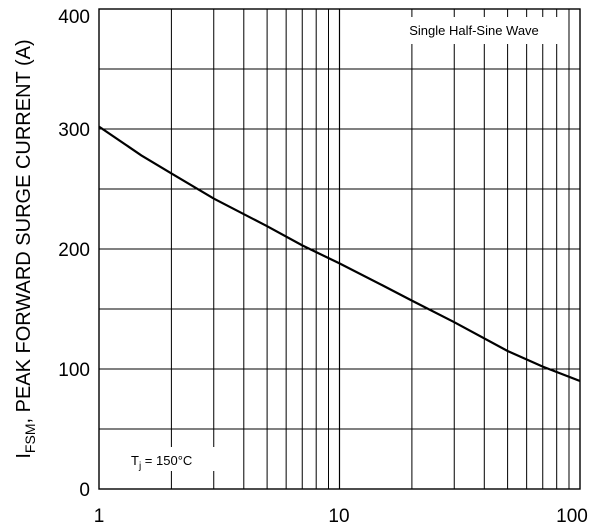  What do you see at coordinates (84, 490) in the screenshot?
I see `y-tick-label: 0` at bounding box center [84, 490].